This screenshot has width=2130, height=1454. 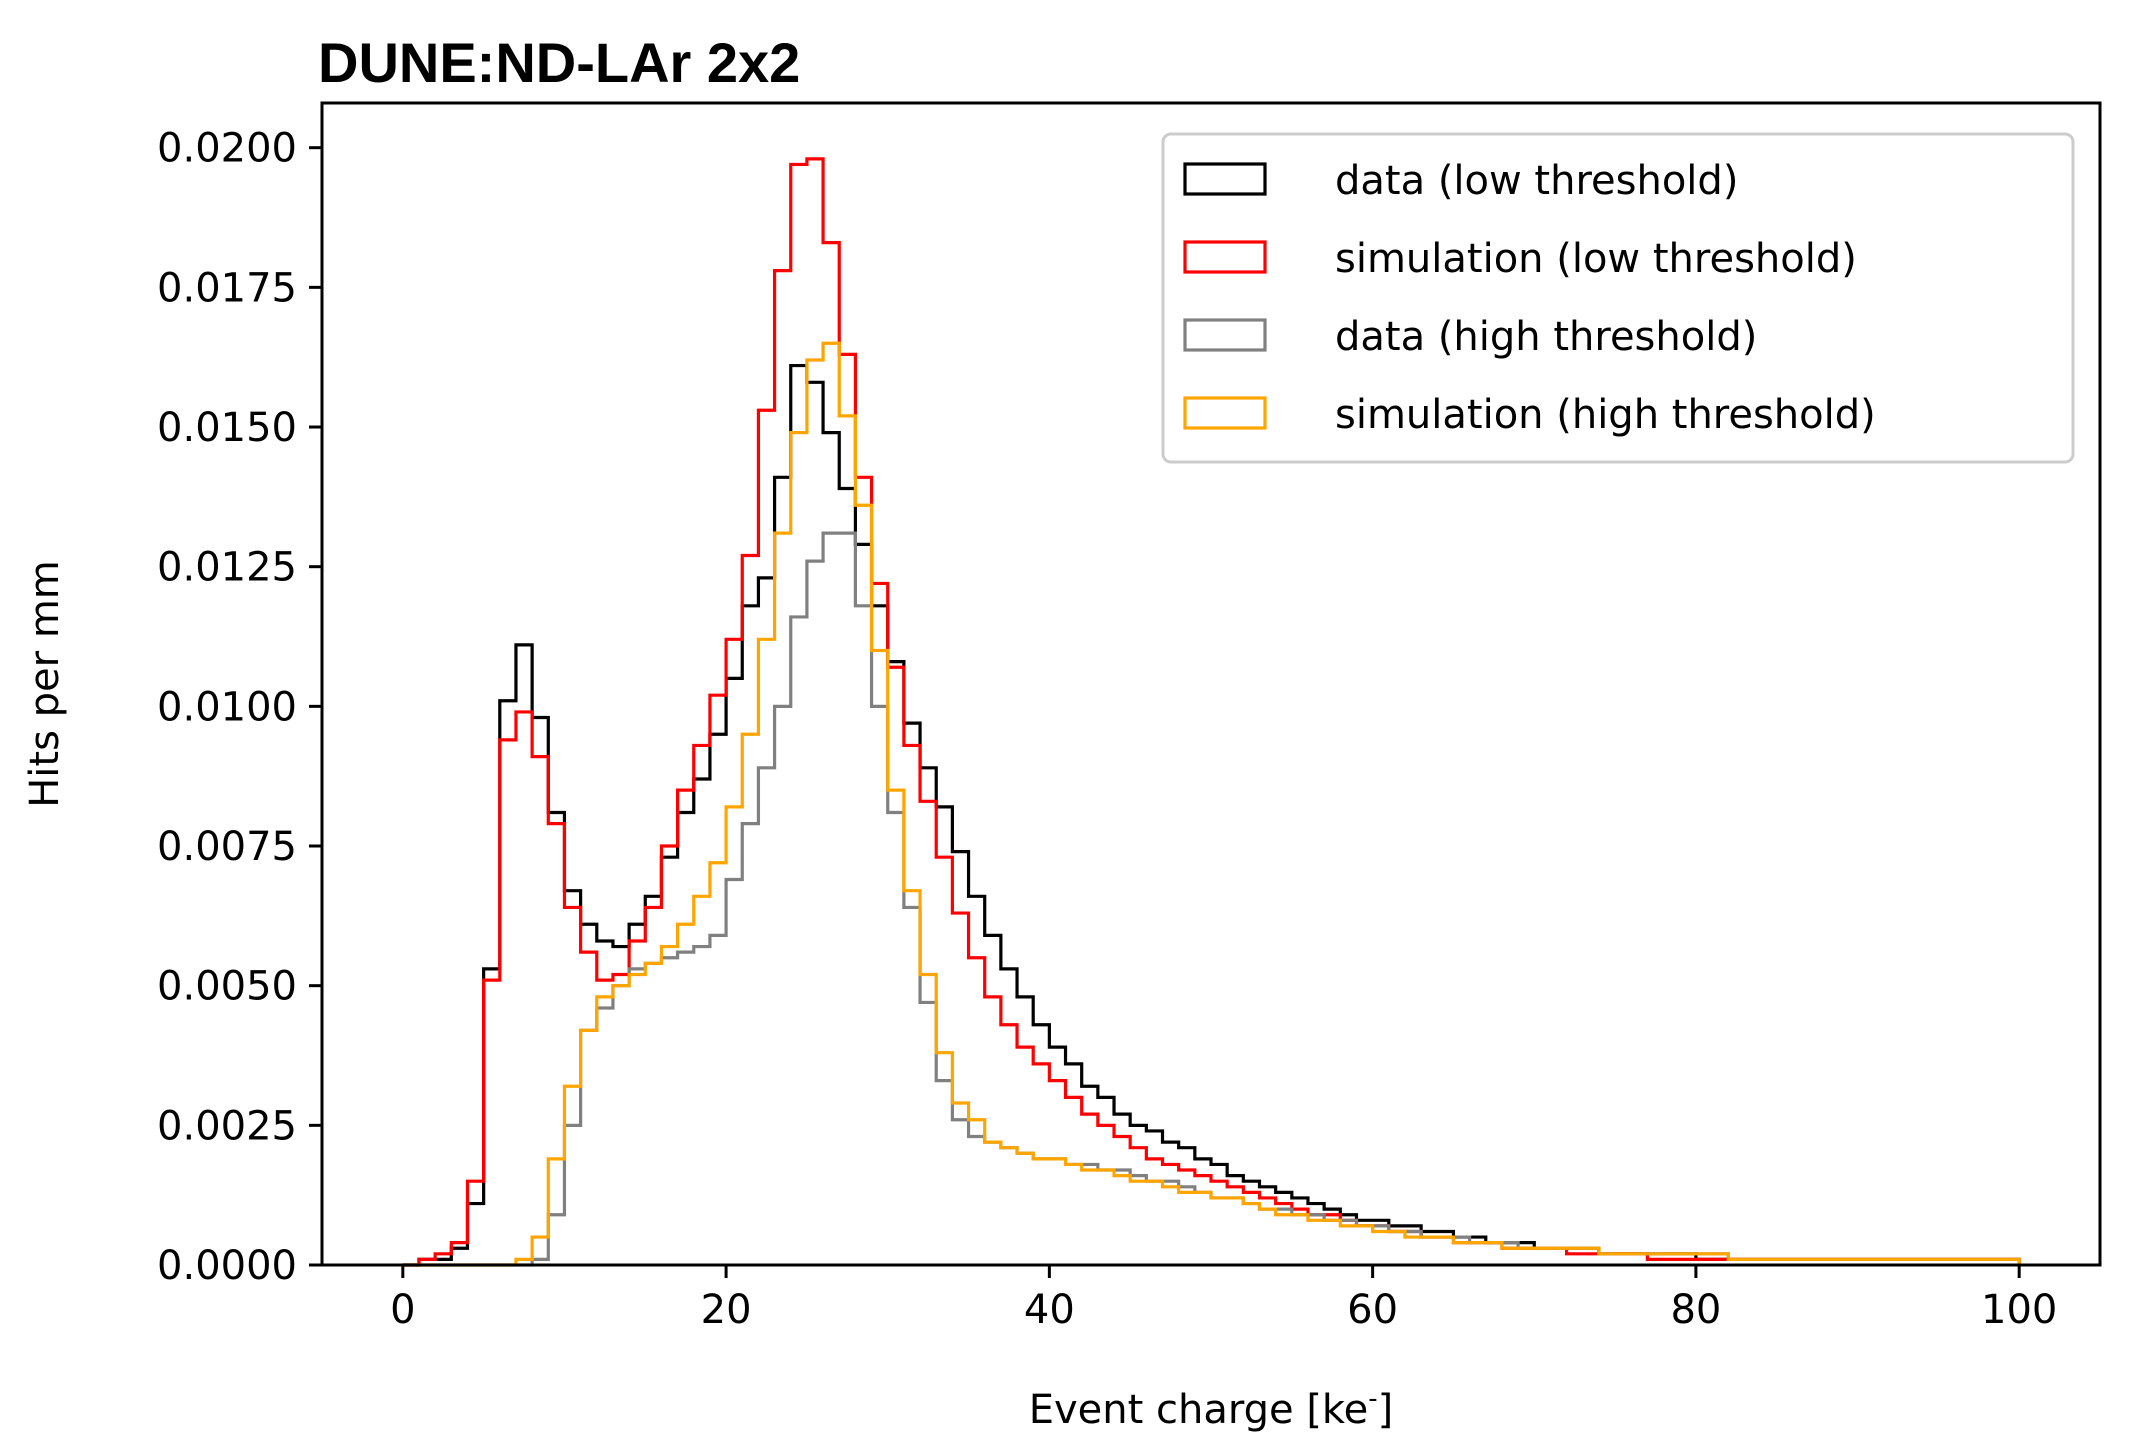 I want to click on x-axis-label-main: Event charge [ke, so click(x=1199, y=1410).